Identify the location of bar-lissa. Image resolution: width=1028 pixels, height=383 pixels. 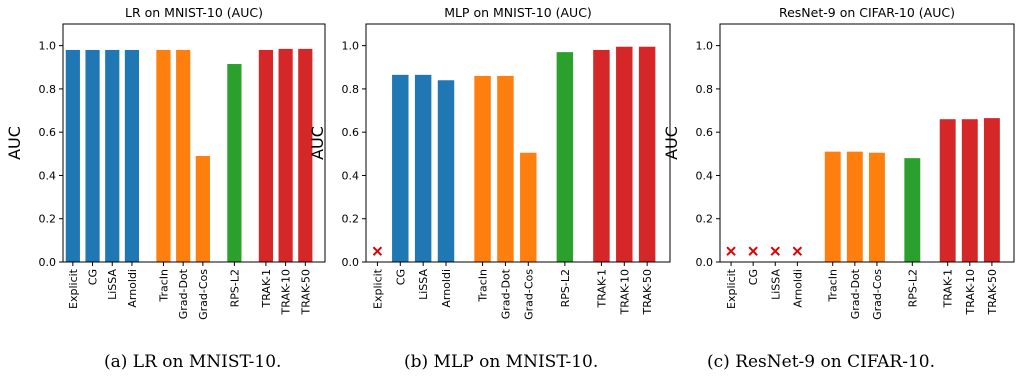
(423, 168).